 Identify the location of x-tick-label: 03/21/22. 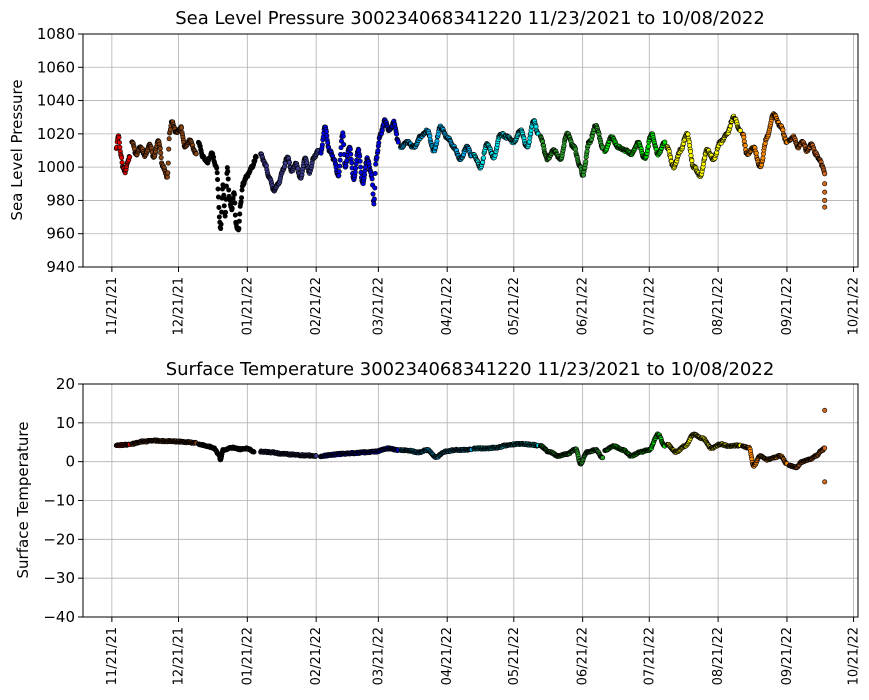
(378, 306).